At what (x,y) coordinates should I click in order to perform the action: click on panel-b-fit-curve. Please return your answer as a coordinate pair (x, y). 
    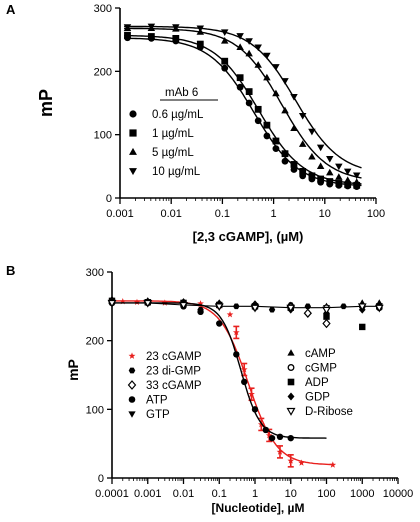
    Looking at the image, I should click on (246, 305).